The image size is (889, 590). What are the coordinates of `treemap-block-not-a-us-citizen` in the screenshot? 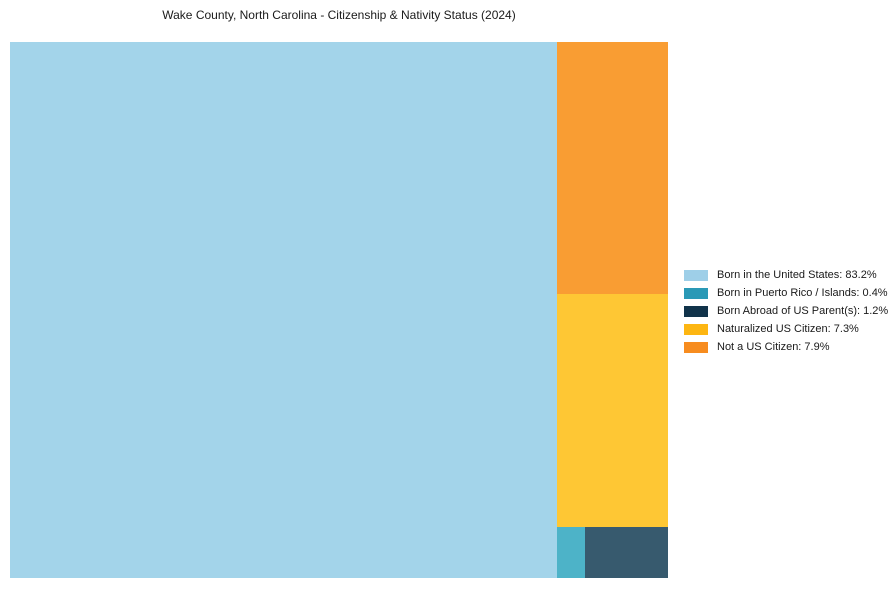 It's located at (612, 168).